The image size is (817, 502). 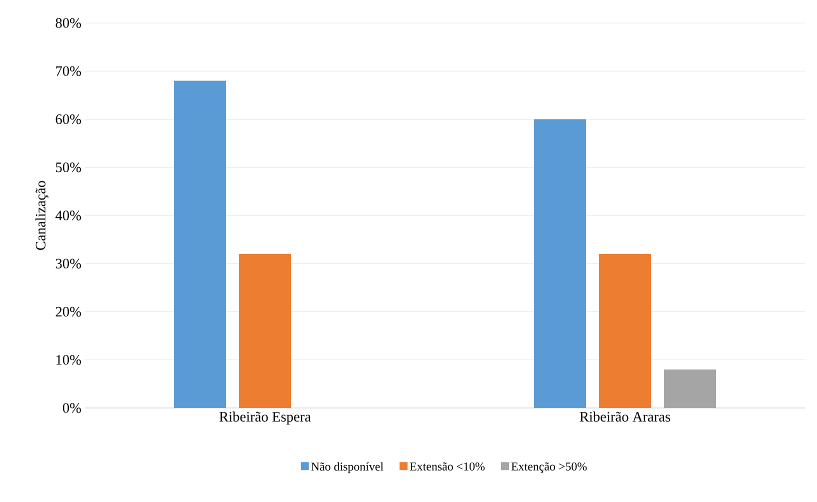 What do you see at coordinates (68, 167) in the screenshot?
I see `y-tick-label: 50%` at bounding box center [68, 167].